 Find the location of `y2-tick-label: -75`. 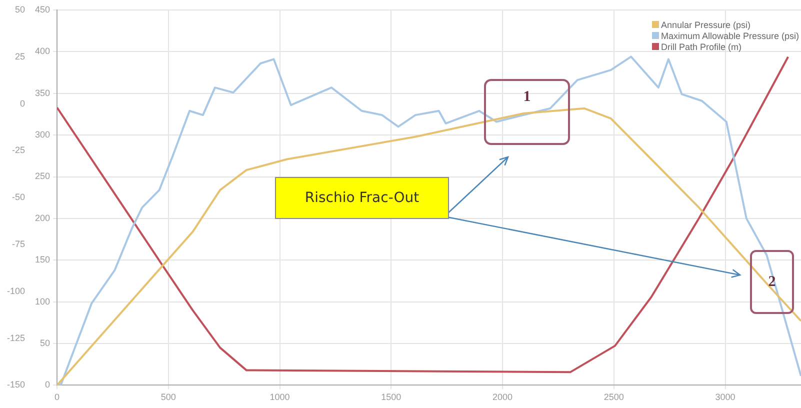

y2-tick-label: -75 is located at coordinates (19, 243).